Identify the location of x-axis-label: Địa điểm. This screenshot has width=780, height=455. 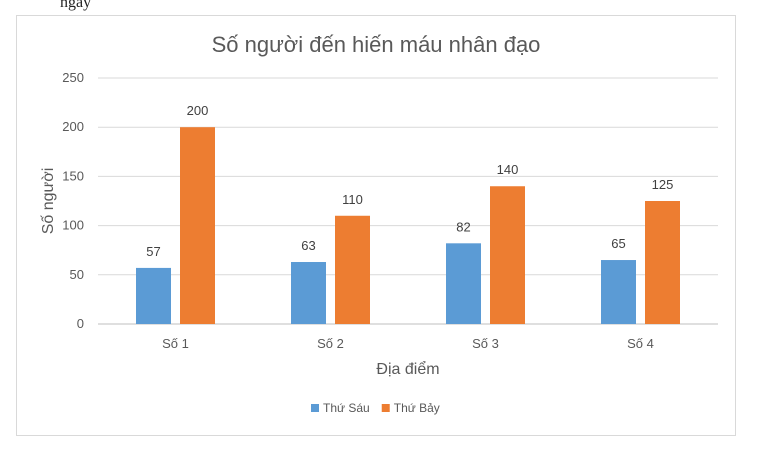
(407, 369).